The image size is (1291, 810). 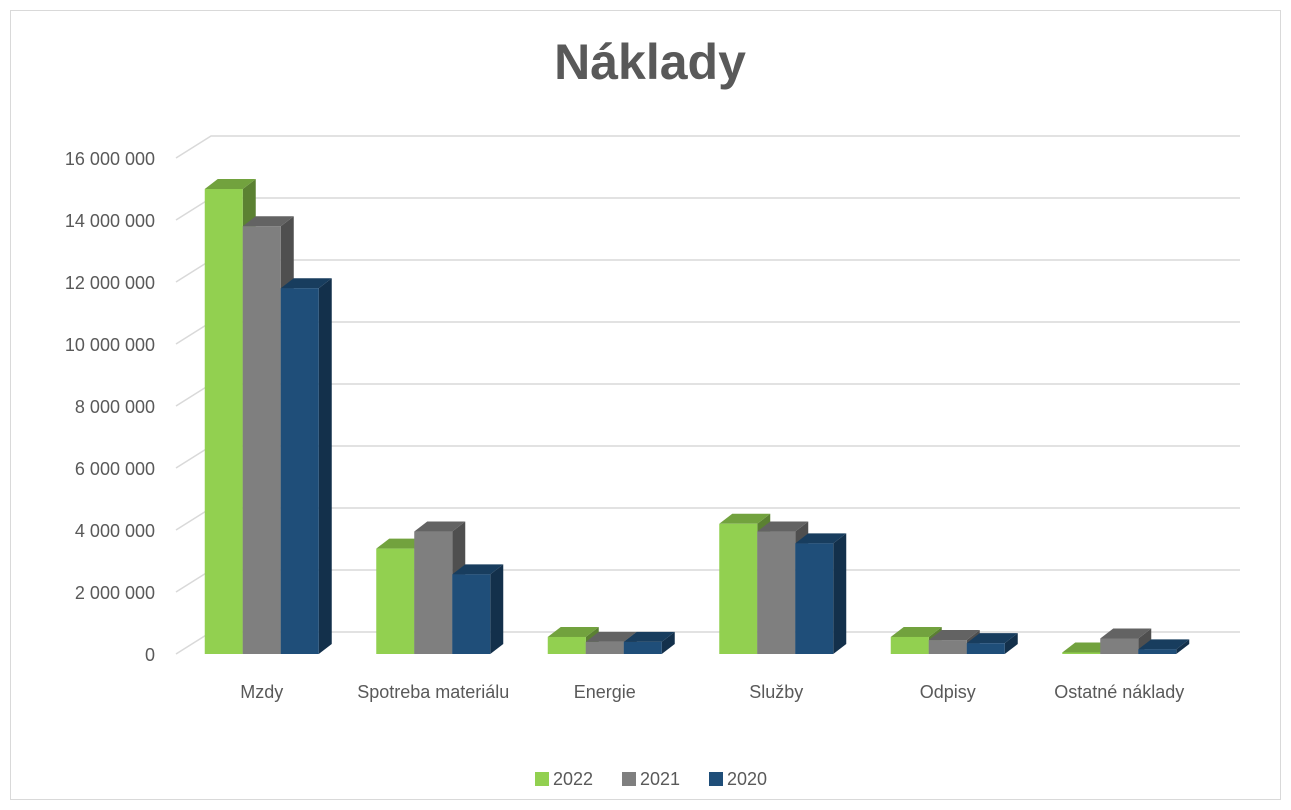 I want to click on legend-label: 2022, so click(x=573, y=779).